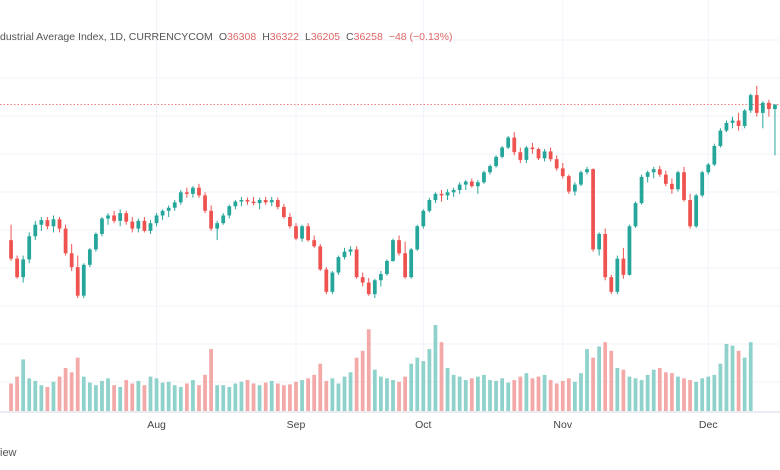 The width and height of the screenshot is (780, 470). What do you see at coordinates (106, 37) in the screenshot?
I see `legend-title: dustrial Average Index, 1D, CURRENCYCOM` at bounding box center [106, 37].